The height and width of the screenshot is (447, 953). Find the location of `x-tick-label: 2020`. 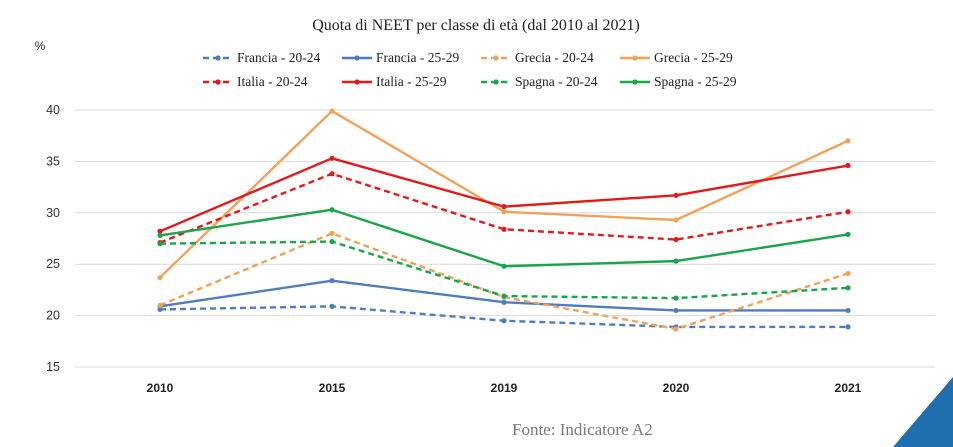

x-tick-label: 2020 is located at coordinates (676, 388).